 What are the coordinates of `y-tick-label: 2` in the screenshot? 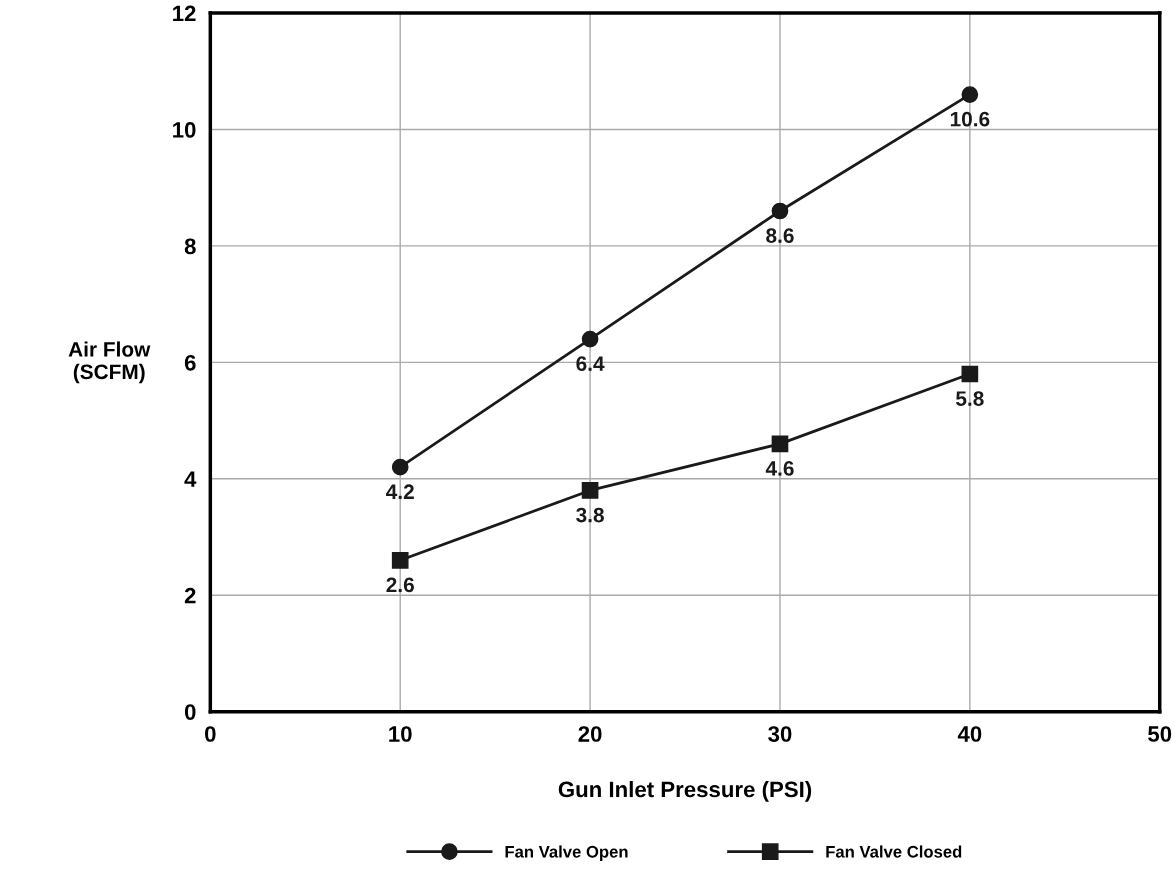 It's located at (190, 595).